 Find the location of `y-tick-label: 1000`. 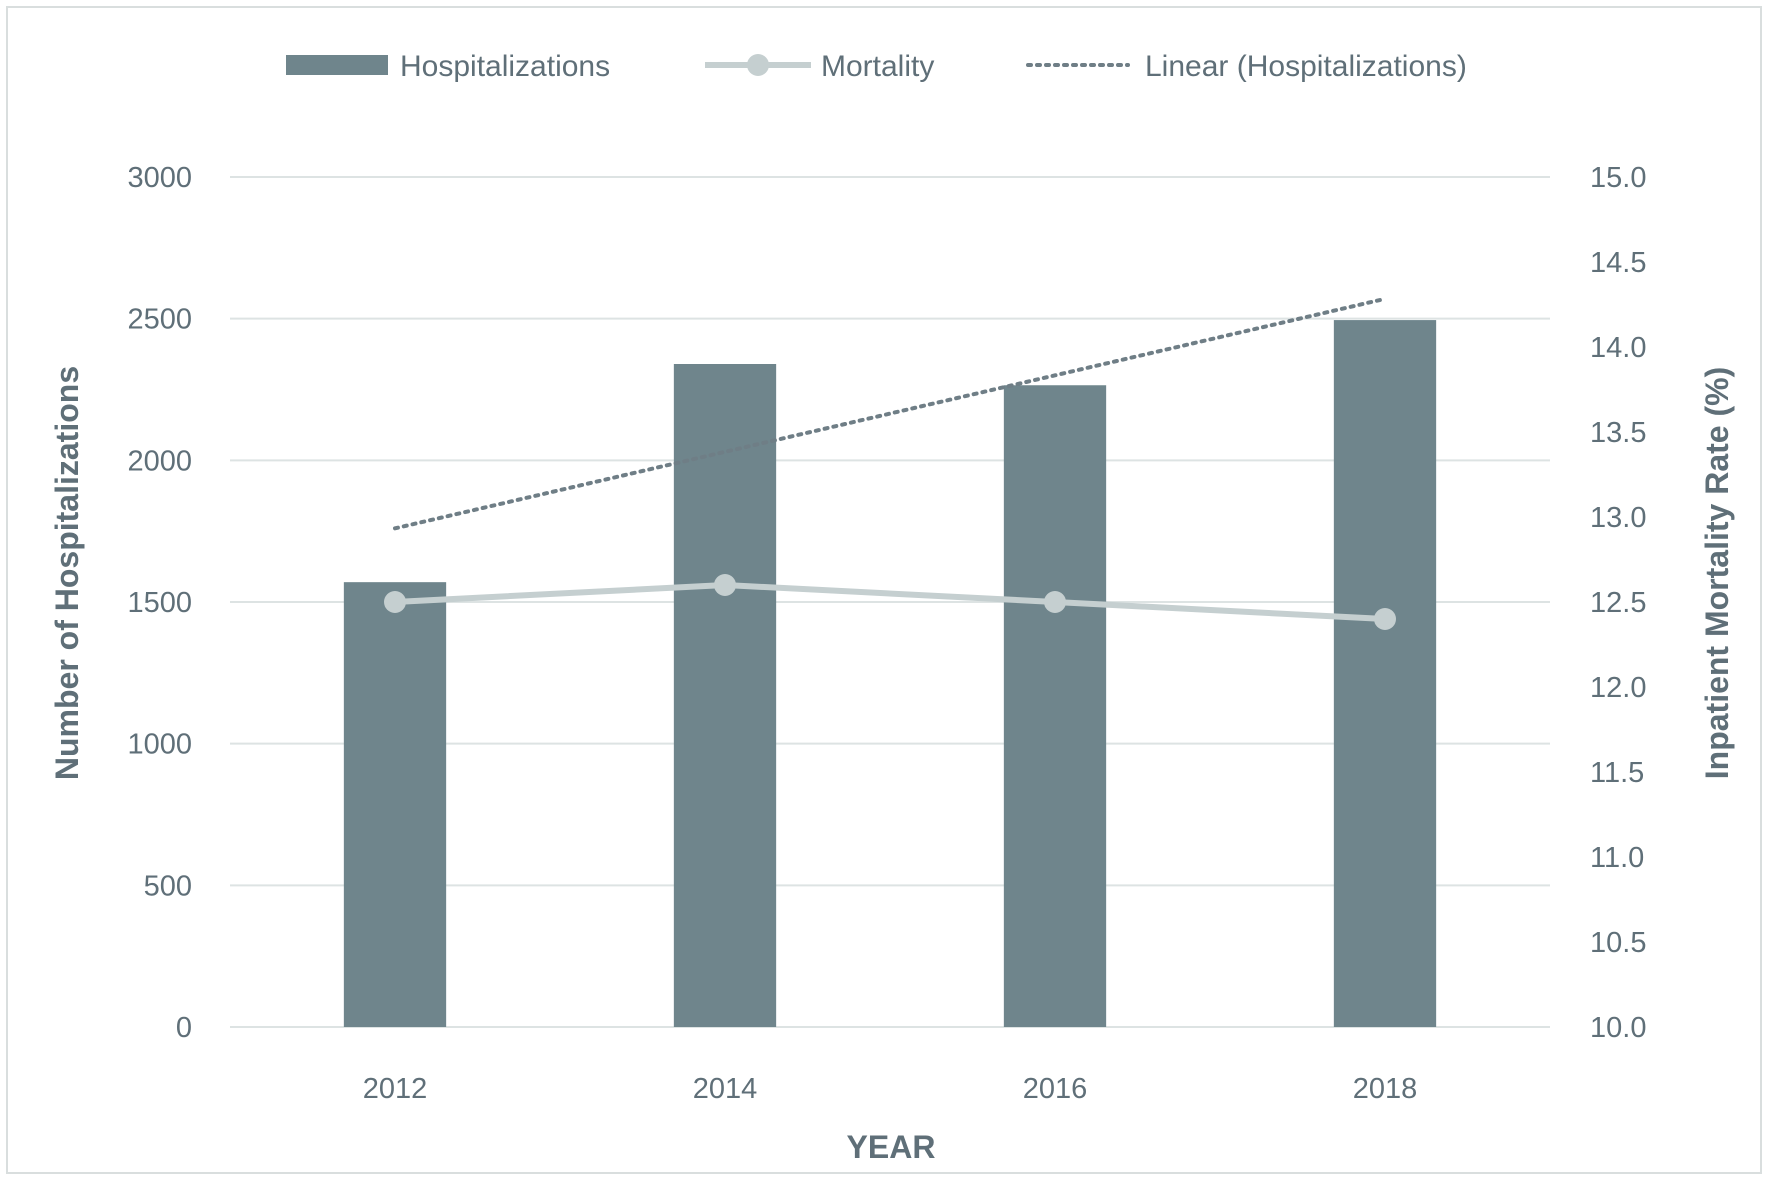

y-tick-label: 1000 is located at coordinates (159, 745).